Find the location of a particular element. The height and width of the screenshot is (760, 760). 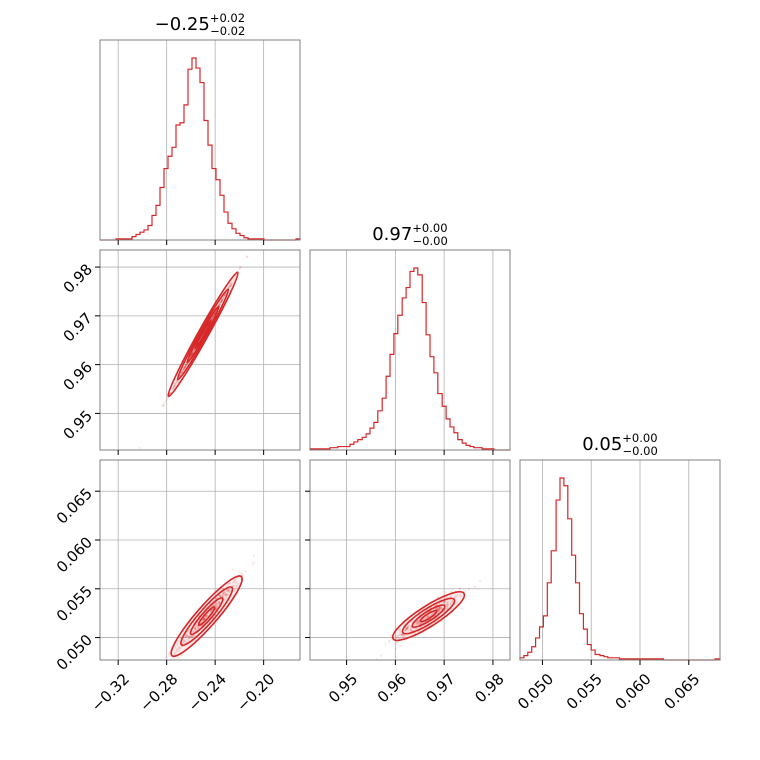

hist-panel-1: 0.97+0.00 −0.00 is located at coordinates (410, 338).